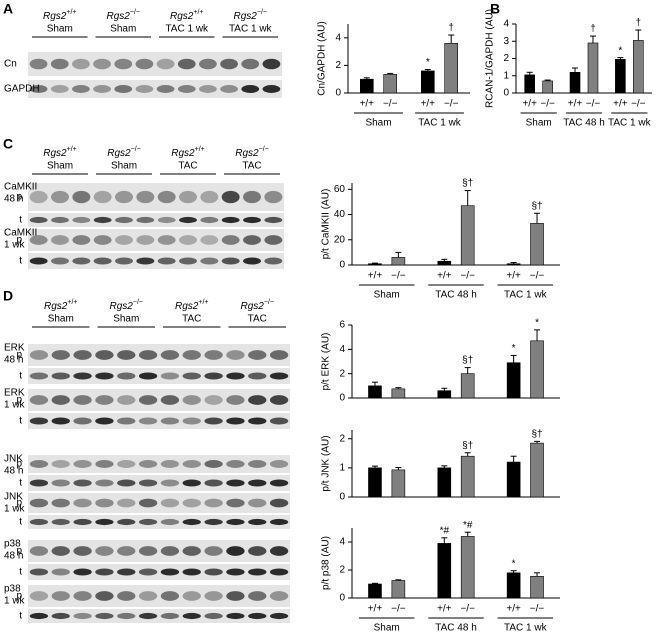 This screenshot has height=637, width=665. Describe the element at coordinates (506, 41) in the screenshot. I see `y-tick-label: 3` at that location.